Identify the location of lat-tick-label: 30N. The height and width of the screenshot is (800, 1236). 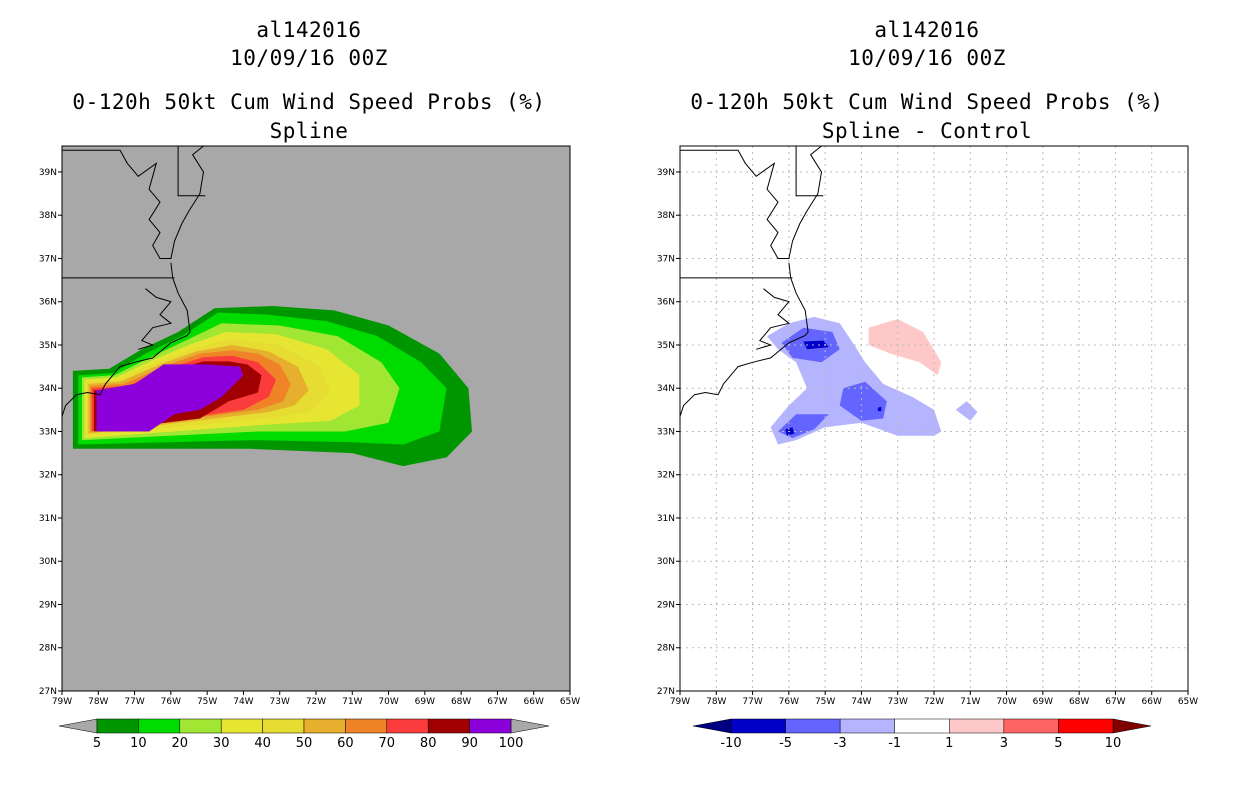
(666, 562).